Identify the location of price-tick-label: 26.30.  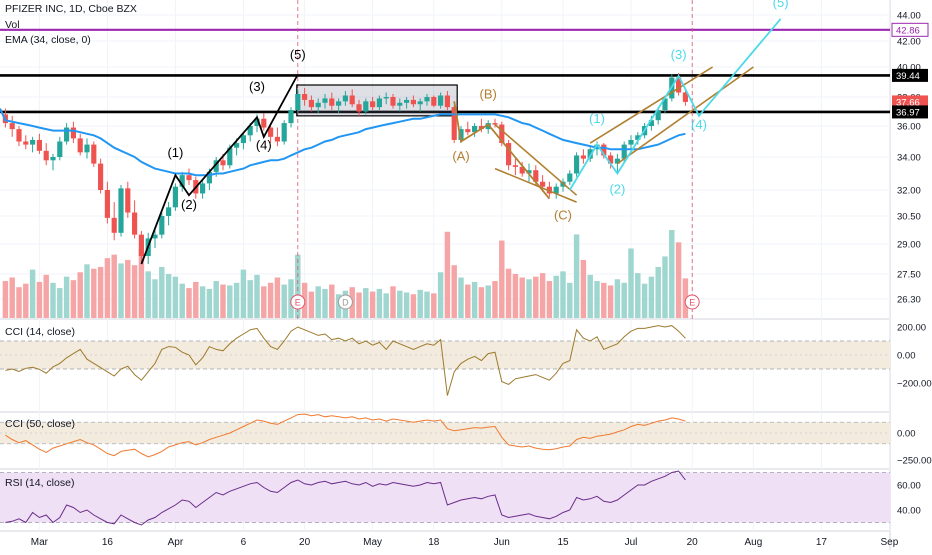
(909, 300).